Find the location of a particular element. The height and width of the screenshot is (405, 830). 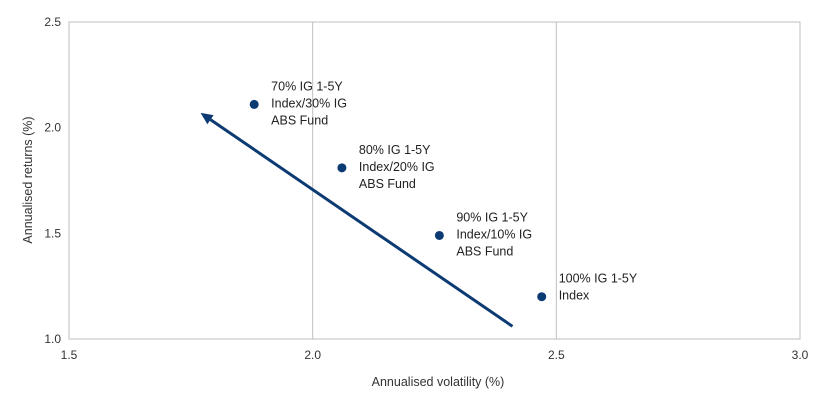

point-label: 70% IG 1-5Y Index/30% IG ABS Fund is located at coordinates (309, 103).